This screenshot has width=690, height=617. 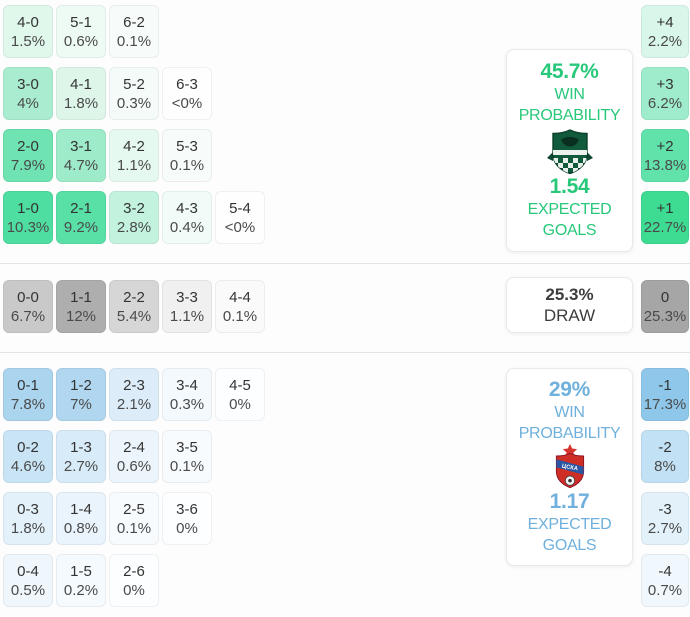 What do you see at coordinates (240, 208) in the screenshot?
I see `scoreline: 5-4` at bounding box center [240, 208].